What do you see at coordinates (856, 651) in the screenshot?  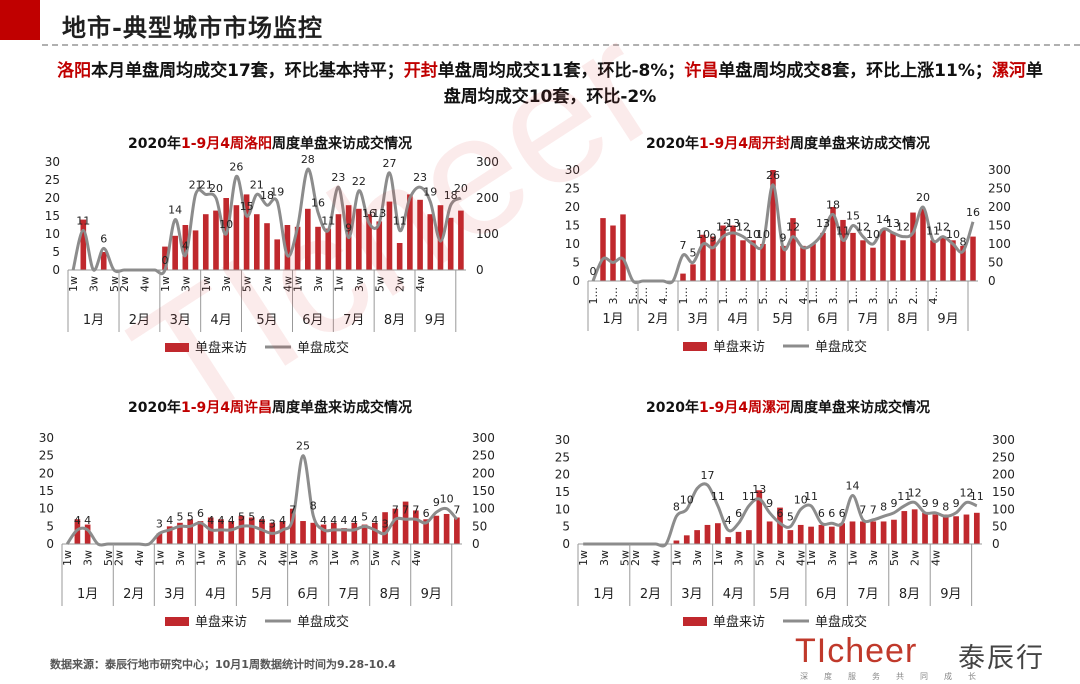 I see `logo-brand: TIcheer` at bounding box center [856, 651].